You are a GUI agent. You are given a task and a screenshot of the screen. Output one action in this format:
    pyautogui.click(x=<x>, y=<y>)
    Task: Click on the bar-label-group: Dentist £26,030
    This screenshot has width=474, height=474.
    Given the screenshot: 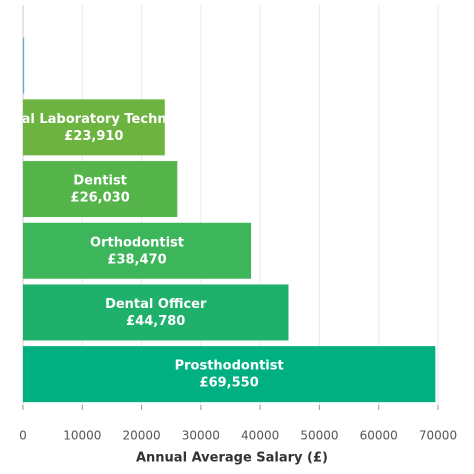 What is the action you would take?
    pyautogui.click(x=100, y=190)
    